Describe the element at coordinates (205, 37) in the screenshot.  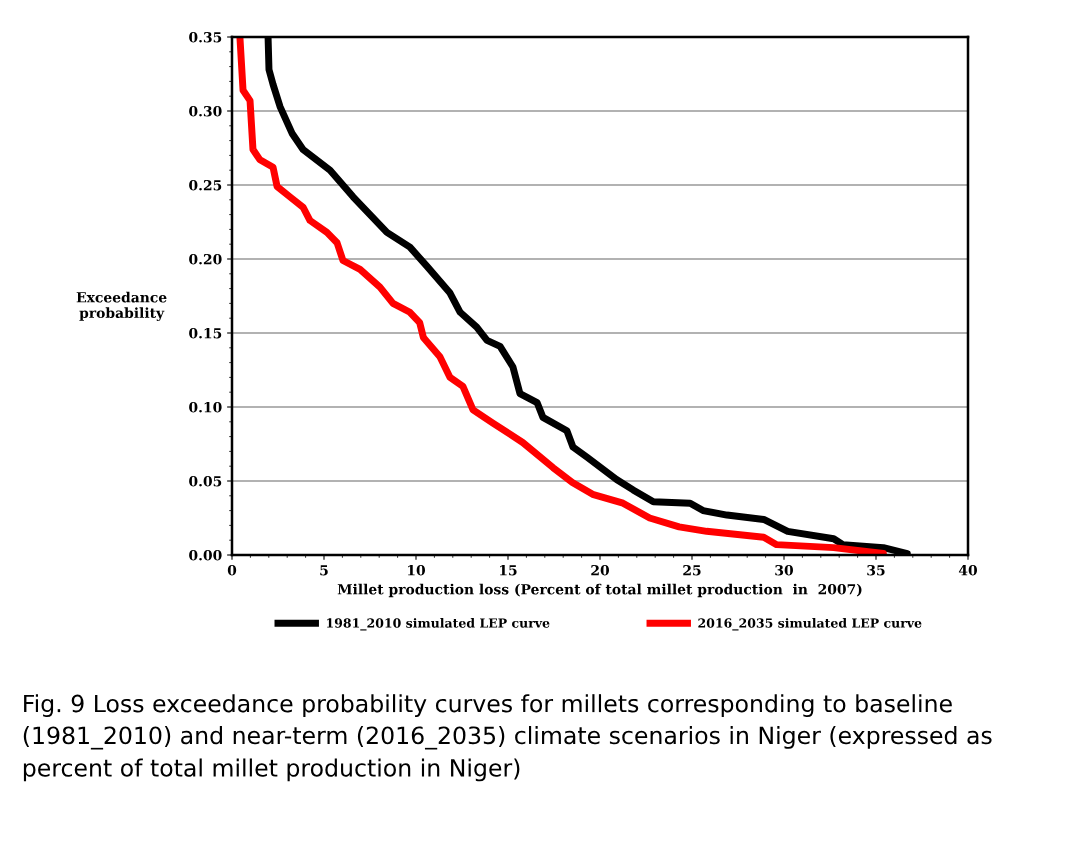
I see `y-tick-label: 0.35` at that location.